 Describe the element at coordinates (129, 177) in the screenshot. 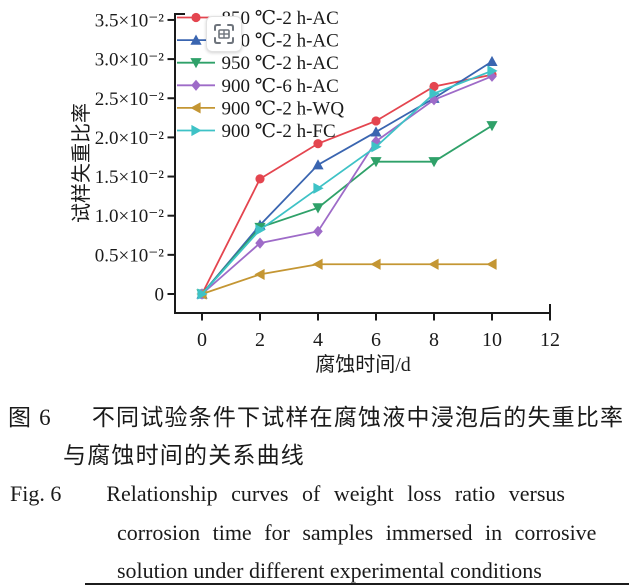

I see `chart-text: 1.5×10⁻²` at that location.